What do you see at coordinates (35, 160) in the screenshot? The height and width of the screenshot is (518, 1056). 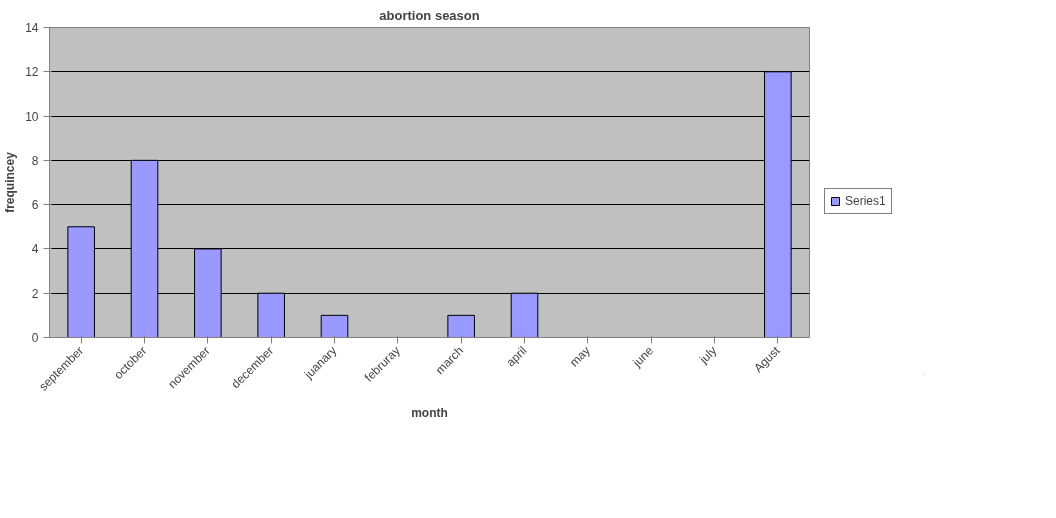 I see `y-tick-label: 8` at bounding box center [35, 160].